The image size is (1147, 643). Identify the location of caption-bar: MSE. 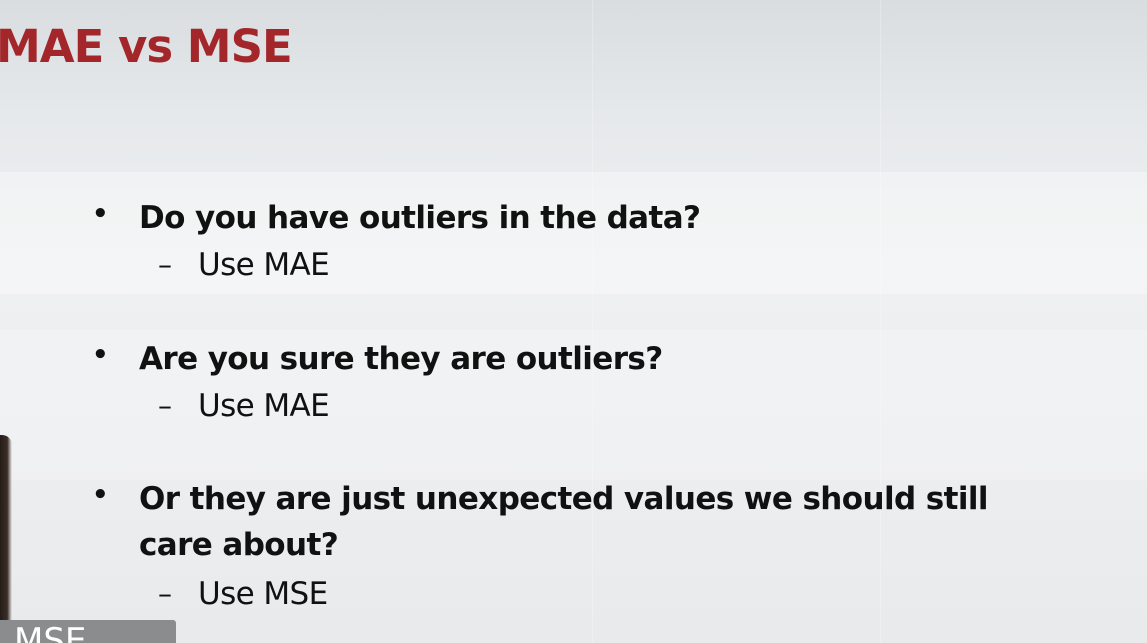
(88, 631).